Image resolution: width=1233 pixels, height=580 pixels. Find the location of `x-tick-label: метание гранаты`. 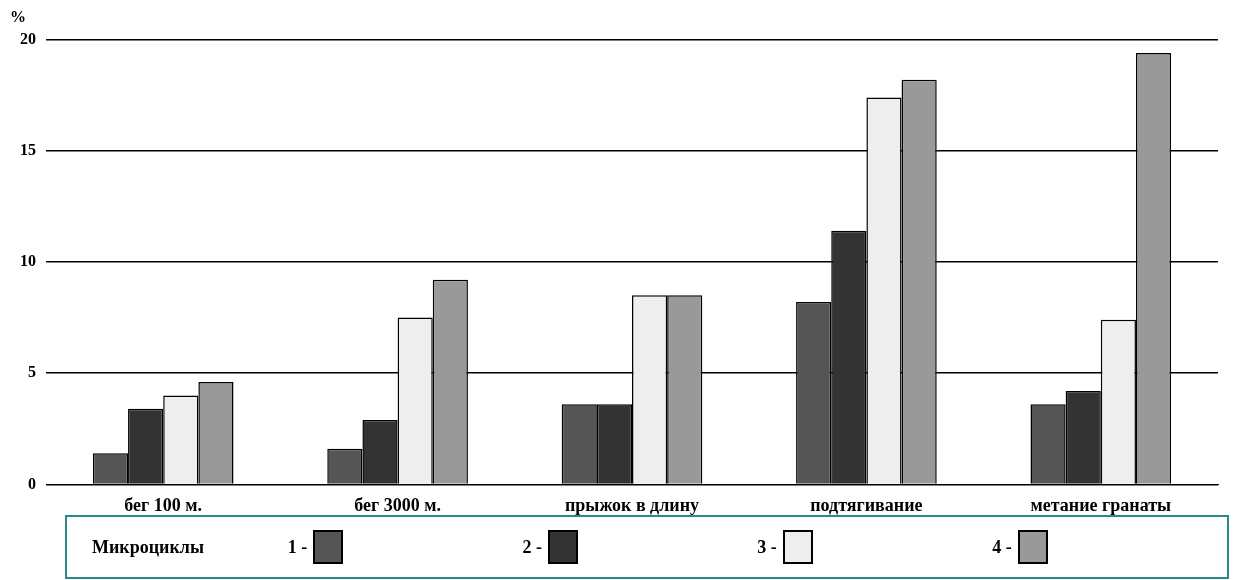

x-tick-label: метание гранаты is located at coordinates (1101, 504).